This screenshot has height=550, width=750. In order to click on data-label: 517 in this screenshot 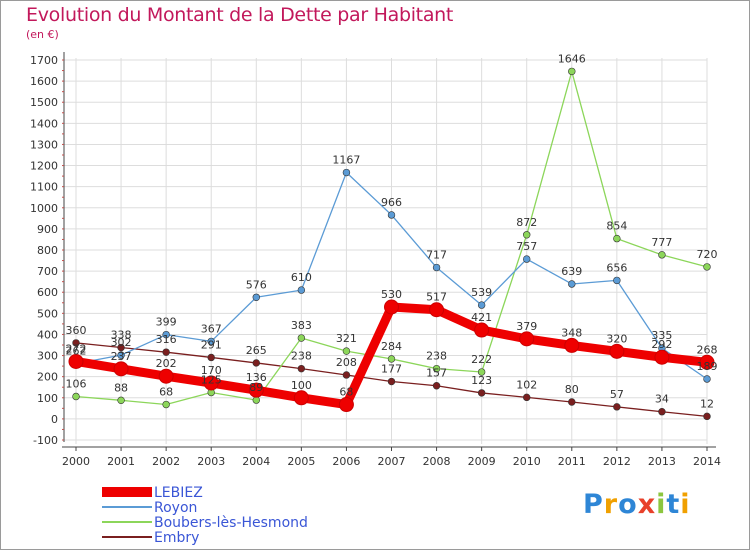, I will do `click(436, 297)`.